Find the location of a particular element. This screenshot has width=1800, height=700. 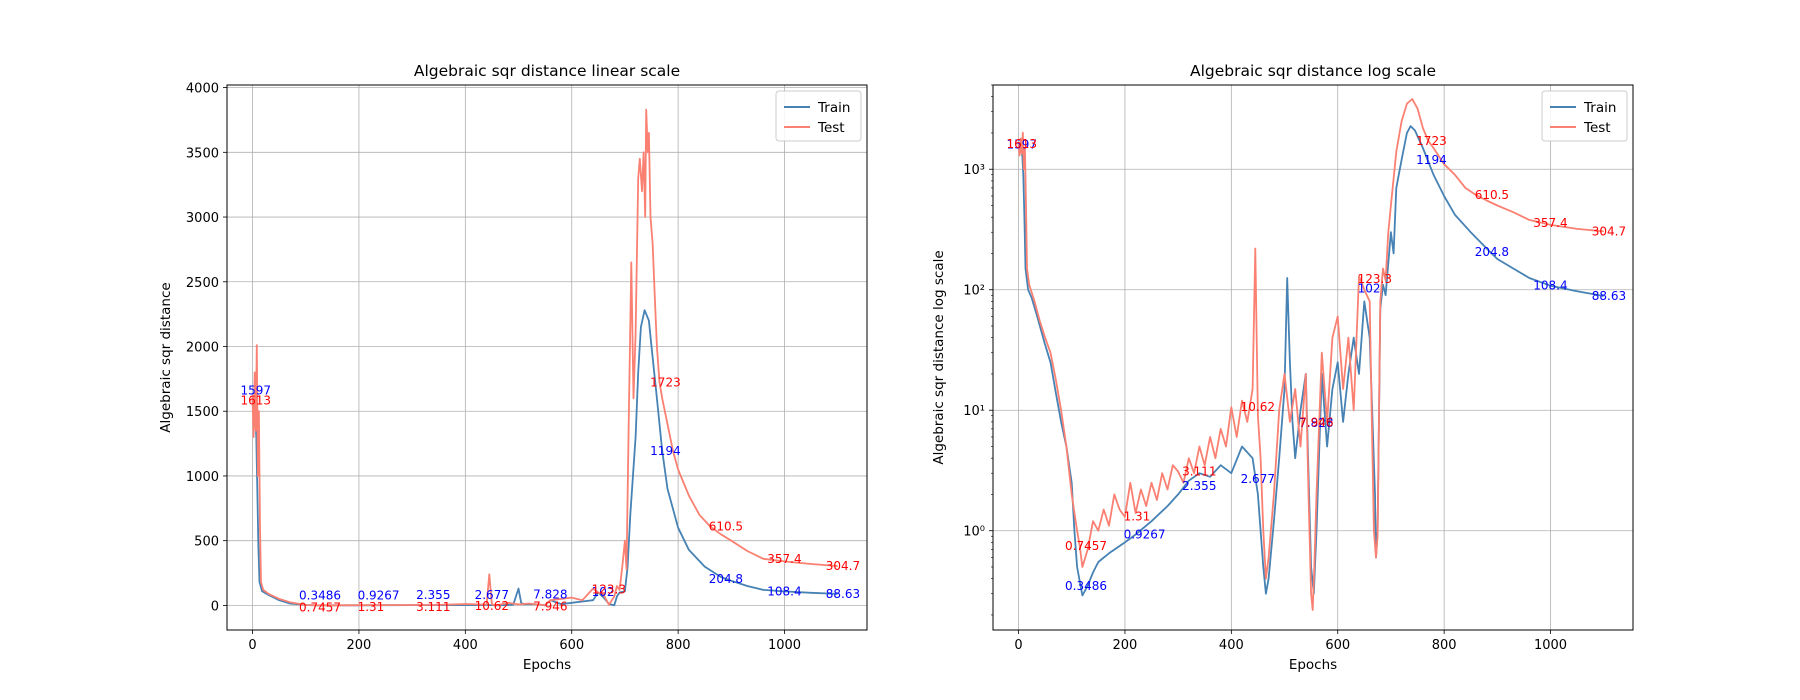

y-tick-label: 10³ is located at coordinates (974, 170).